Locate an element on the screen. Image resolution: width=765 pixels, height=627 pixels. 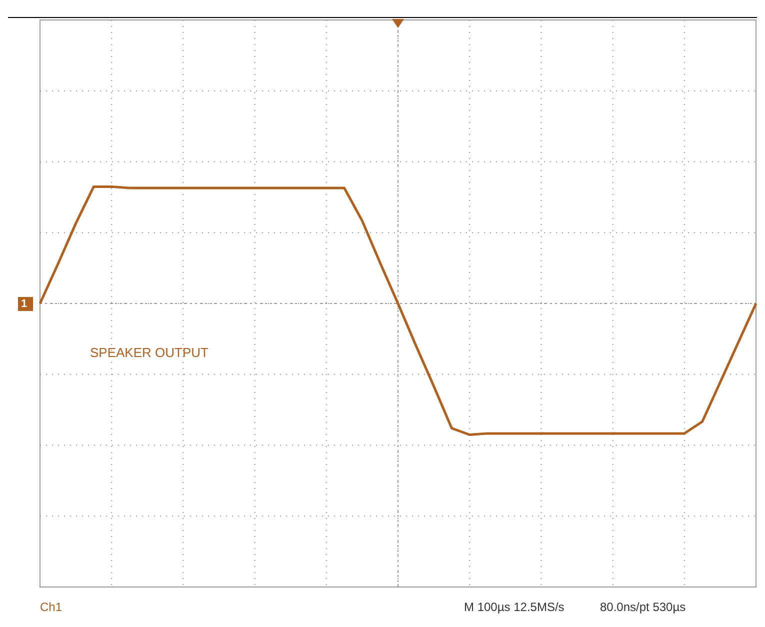
annotation: SPEAKER OUTPUT is located at coordinates (149, 352).